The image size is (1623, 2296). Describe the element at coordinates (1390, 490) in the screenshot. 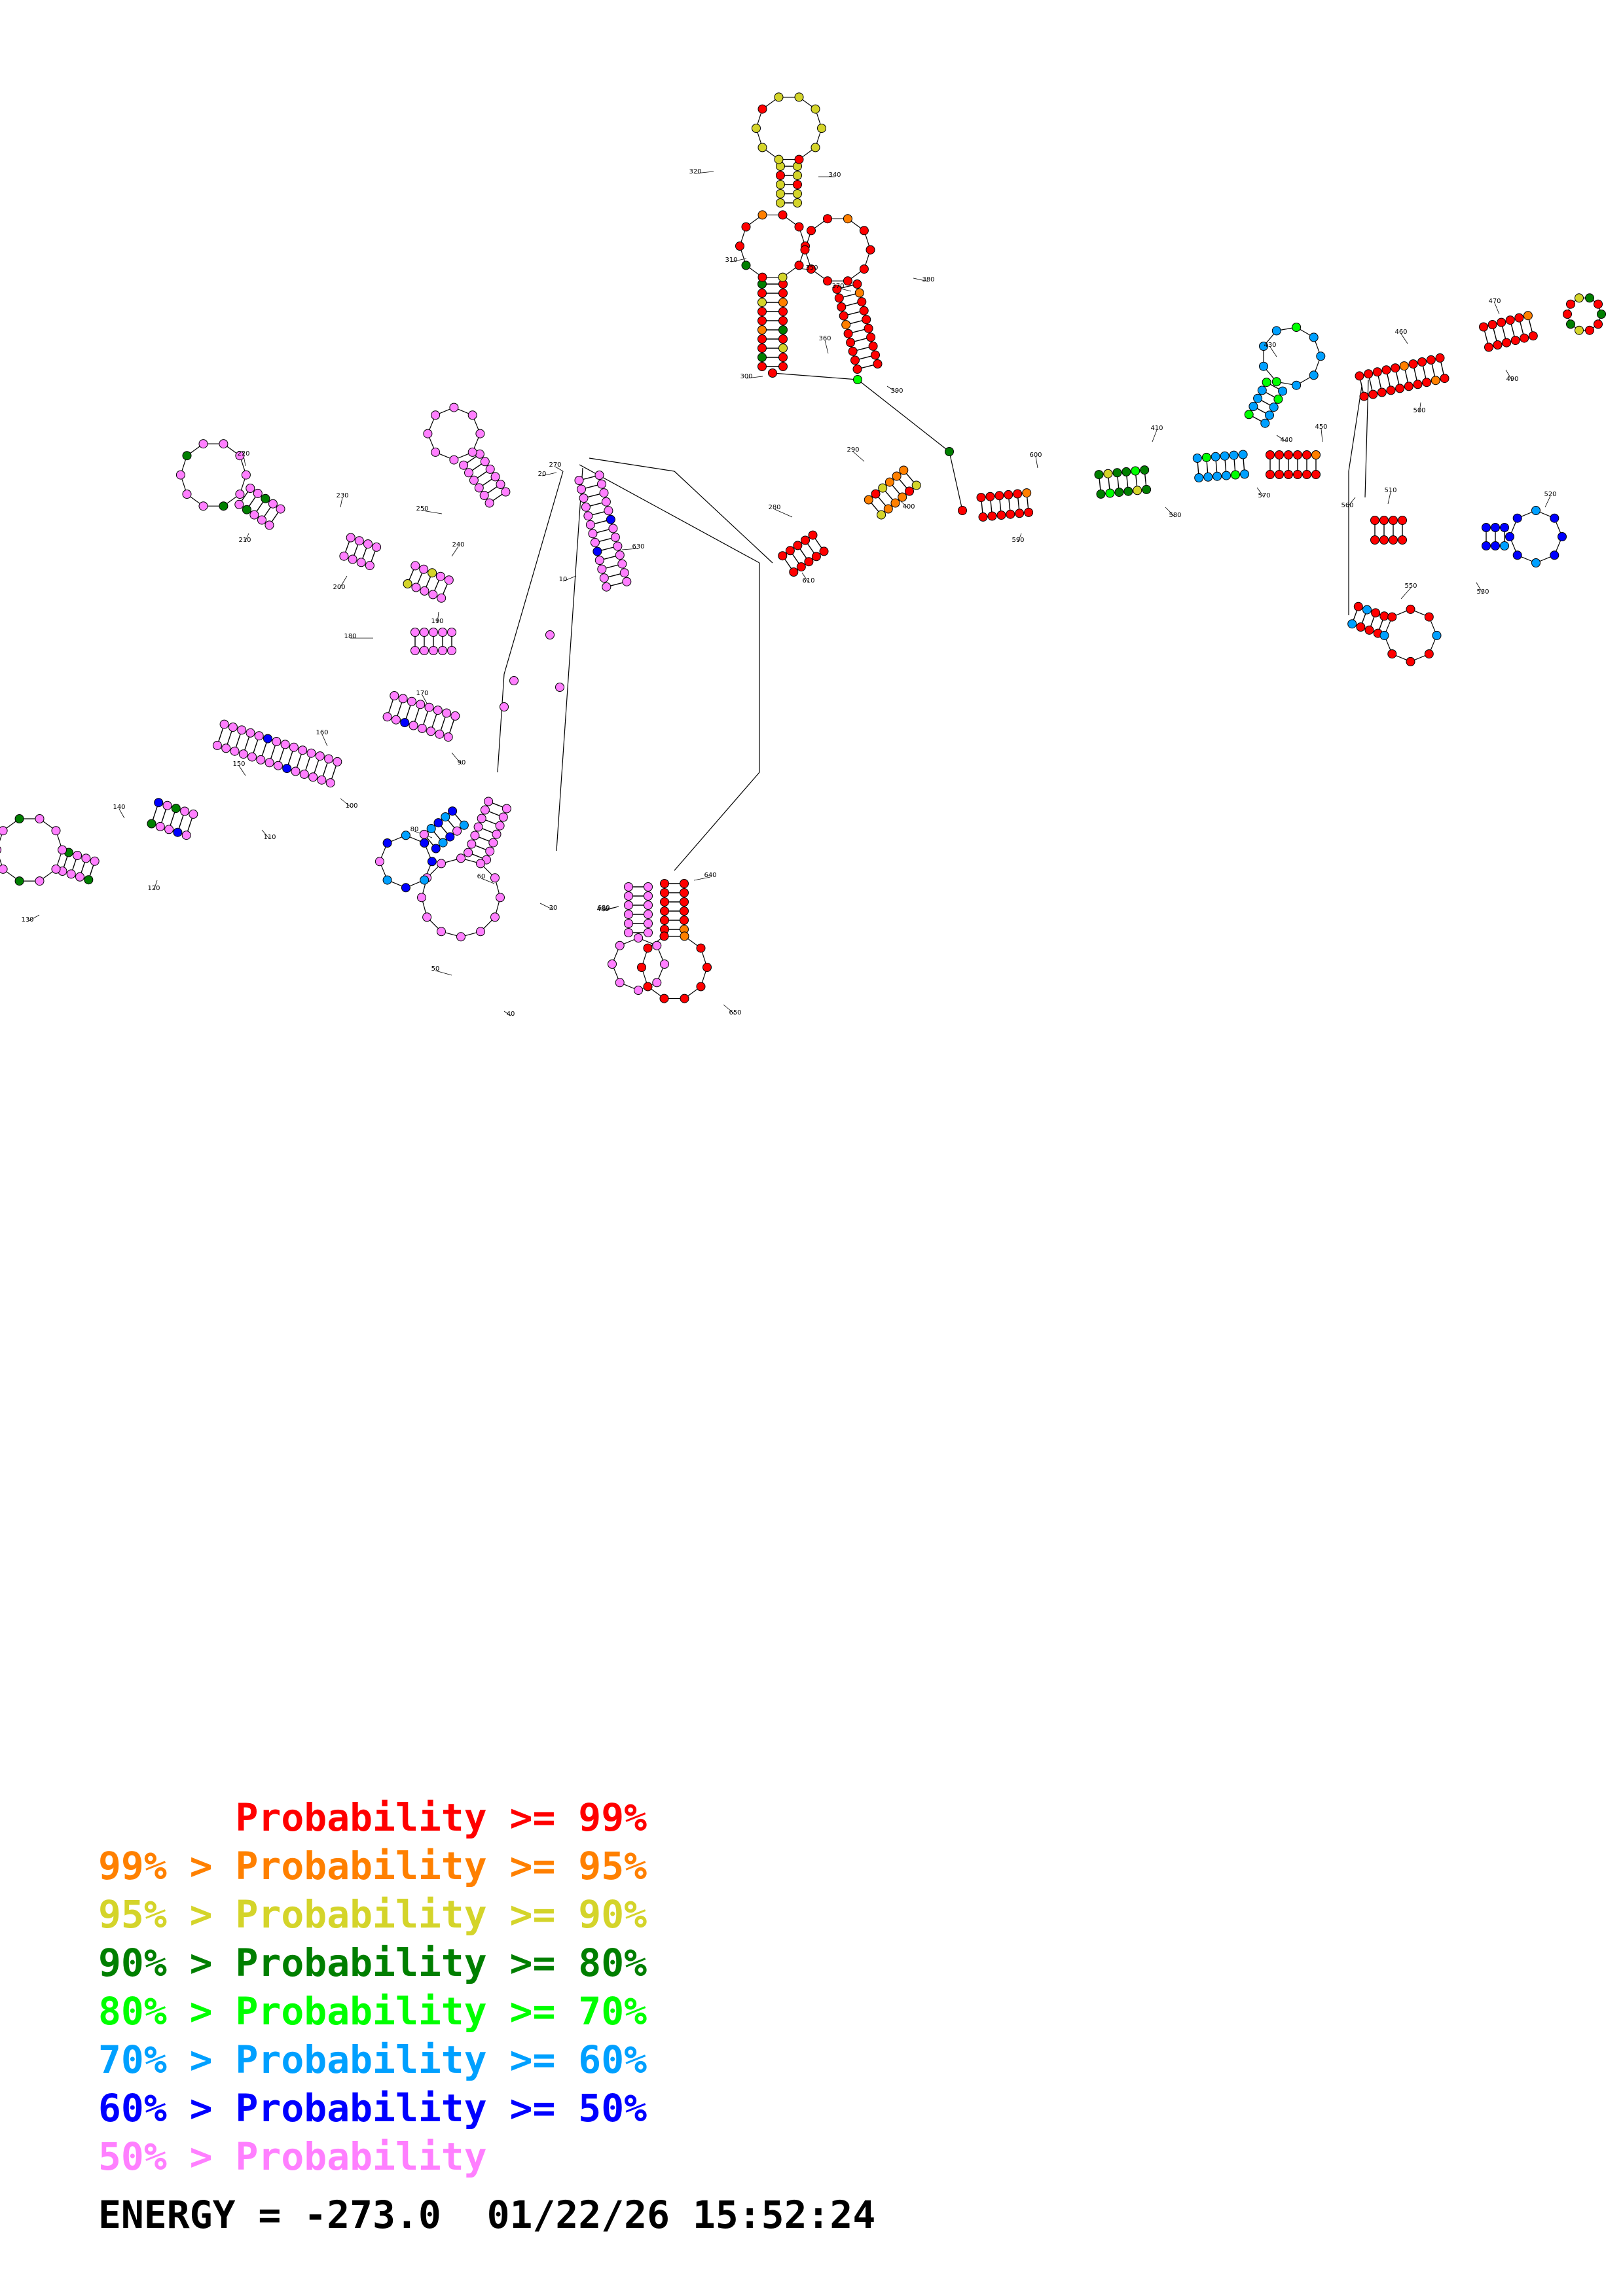

I see `position-label: 510` at that location.